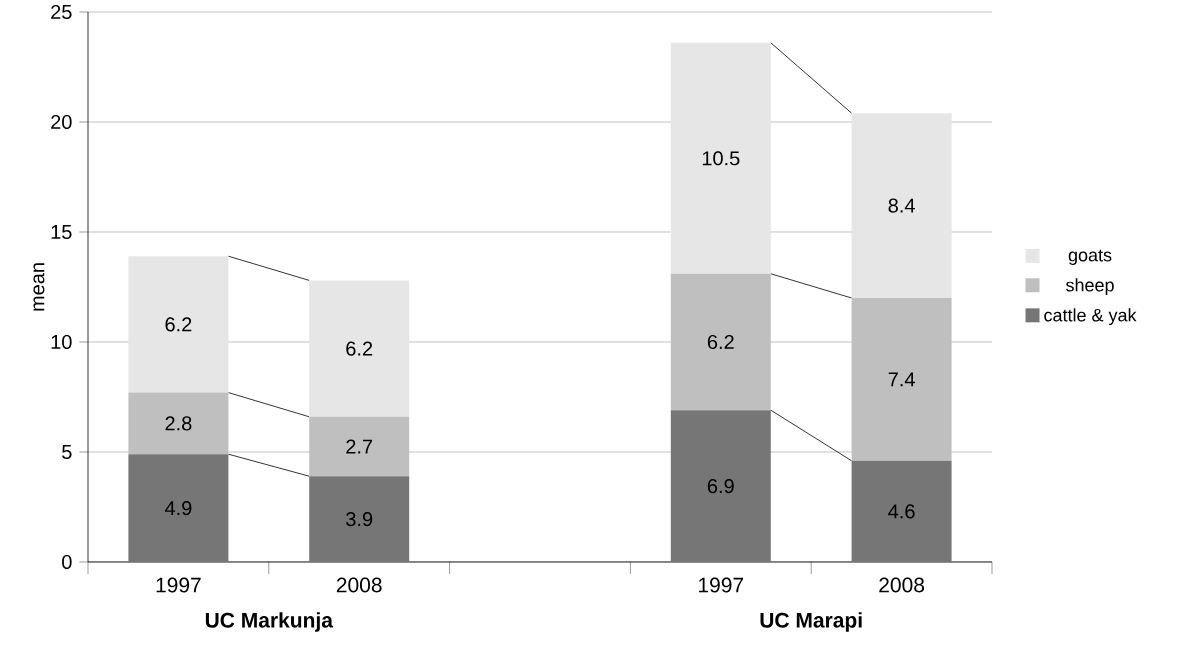  Describe the element at coordinates (269, 622) in the screenshot. I see `text: UC Markunja` at that location.